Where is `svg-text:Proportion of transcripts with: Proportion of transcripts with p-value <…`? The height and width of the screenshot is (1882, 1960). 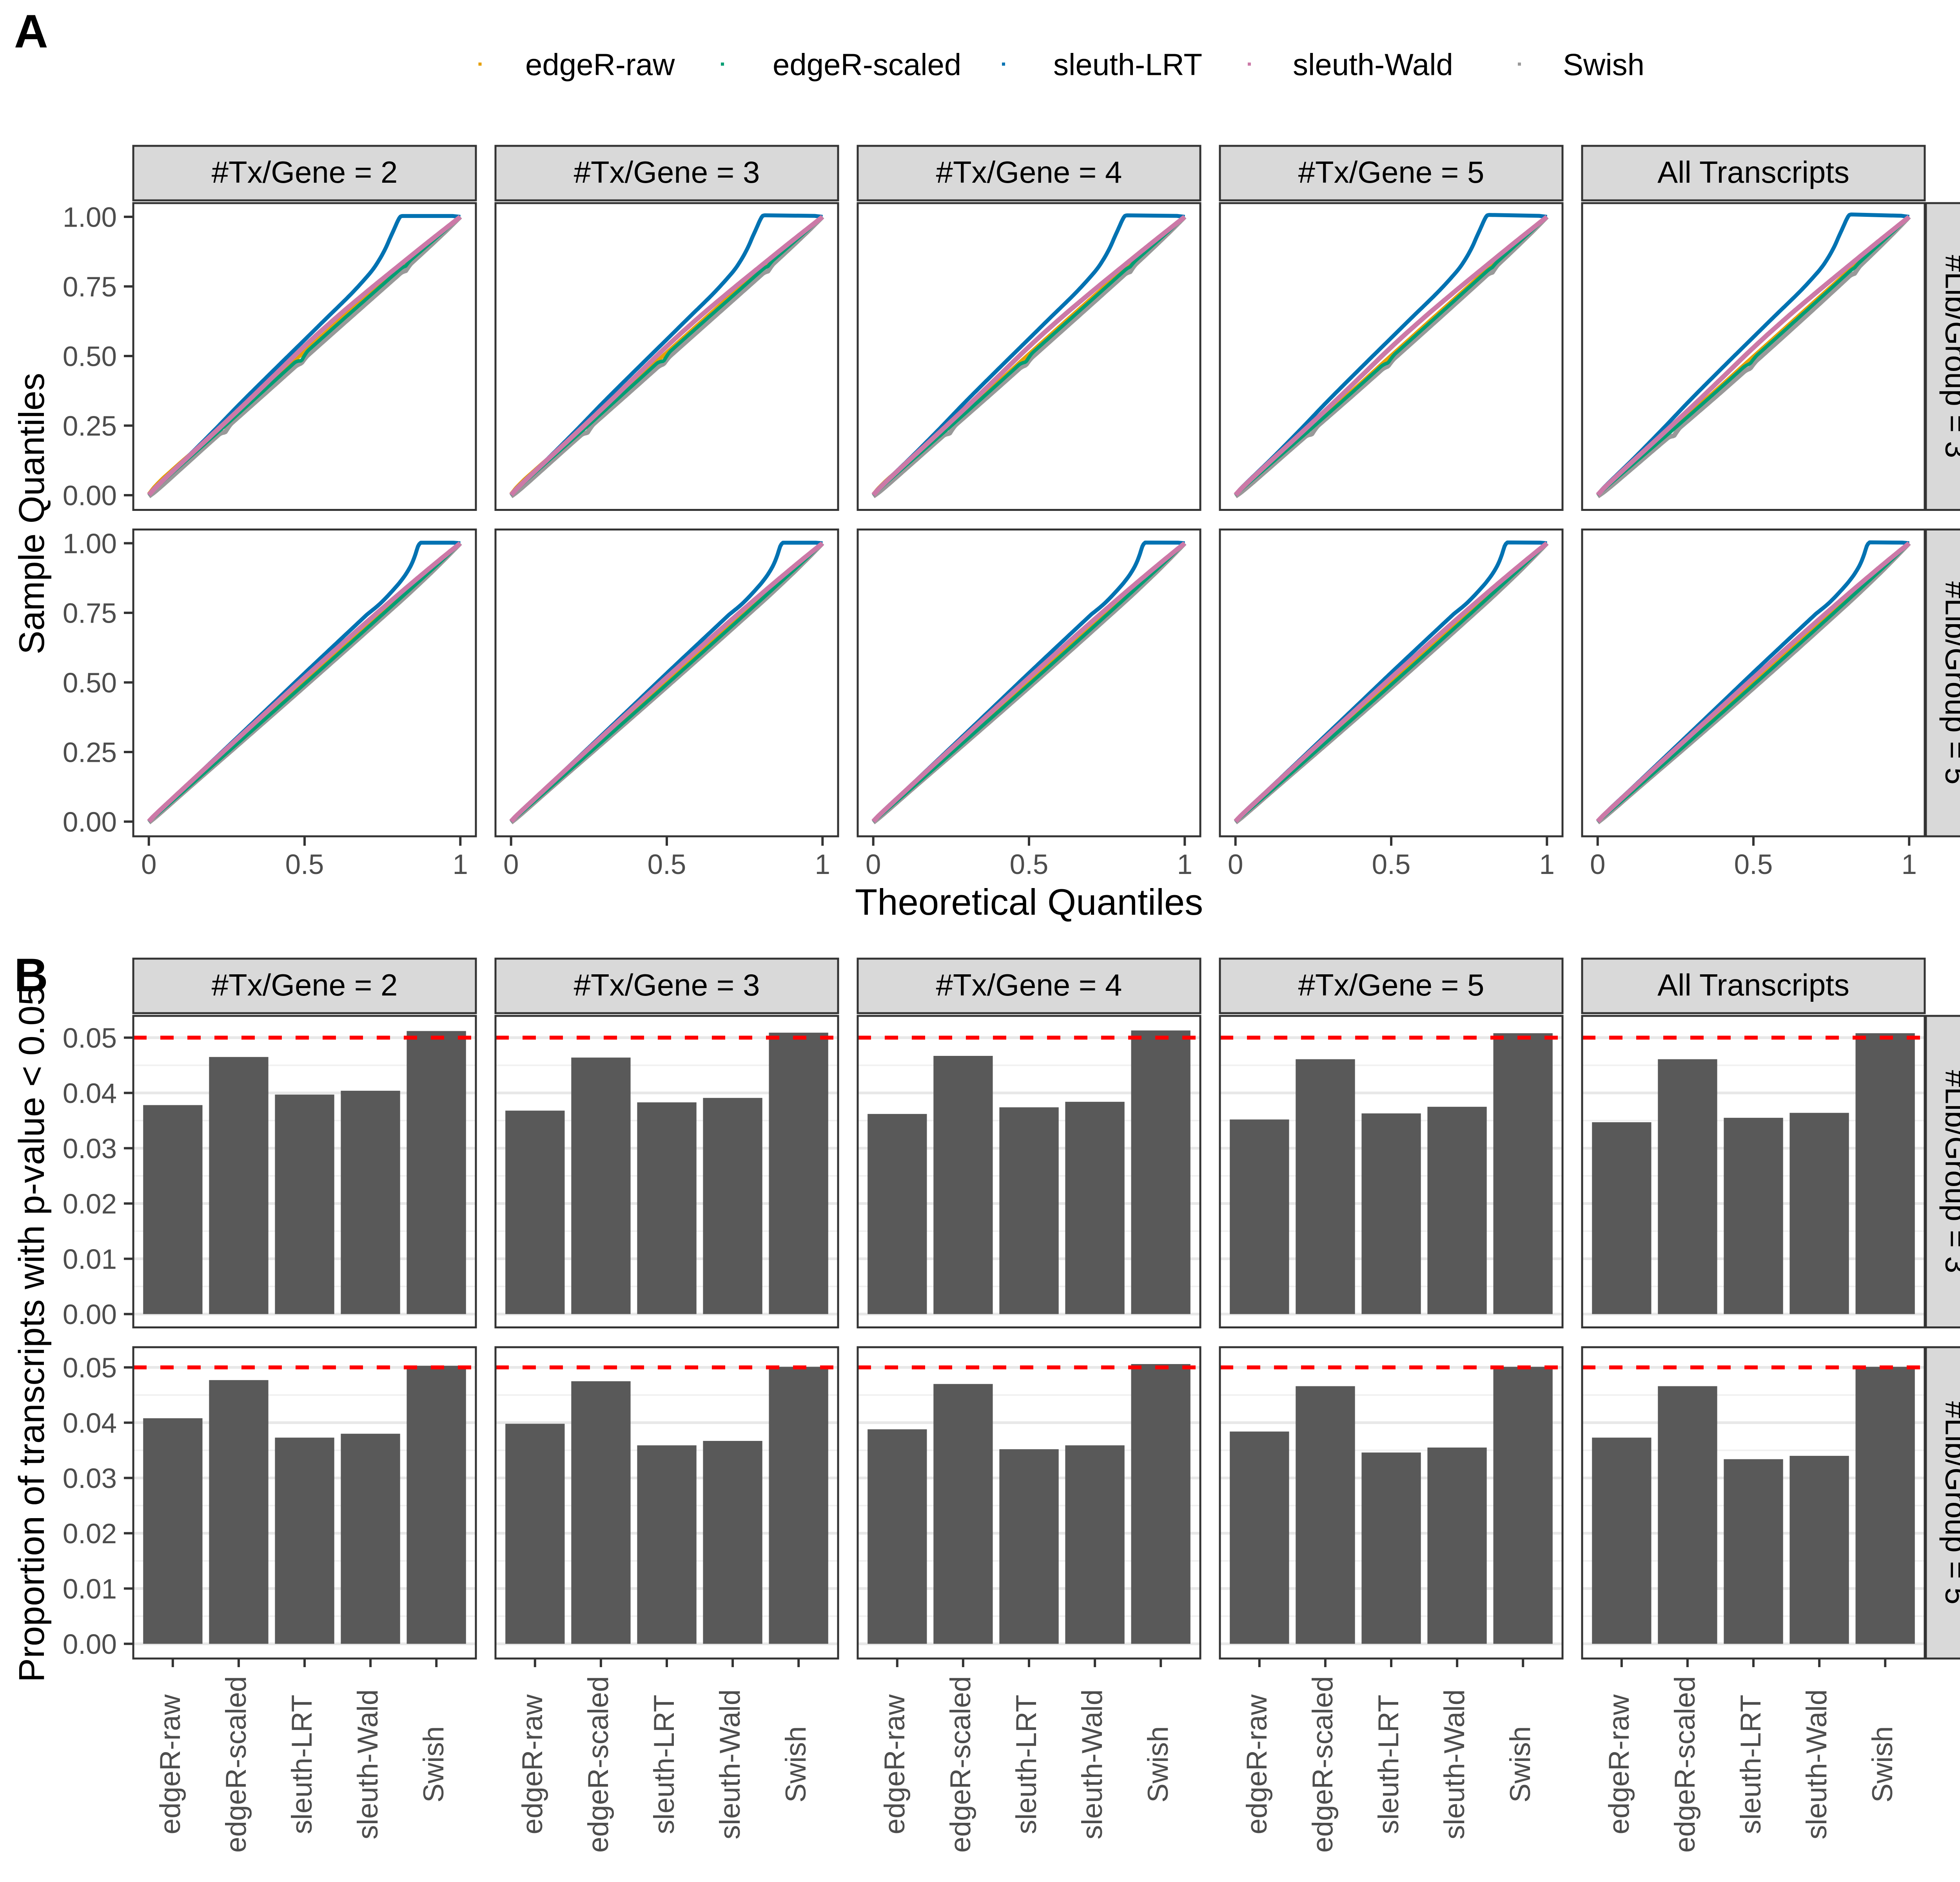 svg-text:Proportion of transcripts with: Proportion of transcripts with p-value <… is located at coordinates (32, 1333).